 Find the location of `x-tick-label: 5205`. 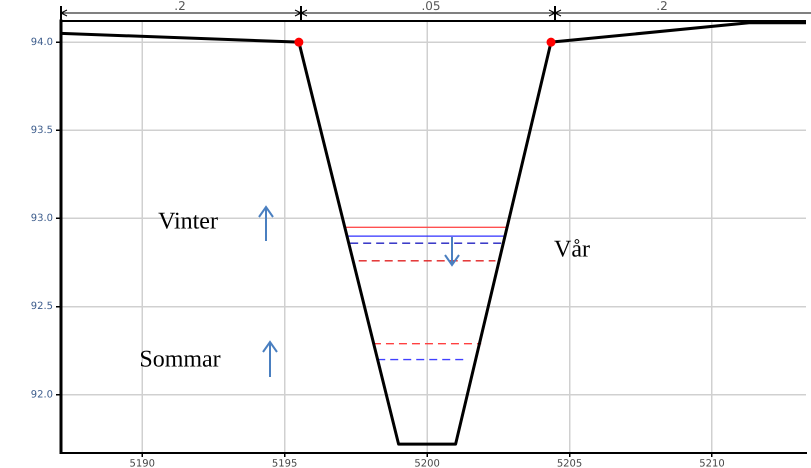

x-tick-label: 5205 is located at coordinates (569, 463).